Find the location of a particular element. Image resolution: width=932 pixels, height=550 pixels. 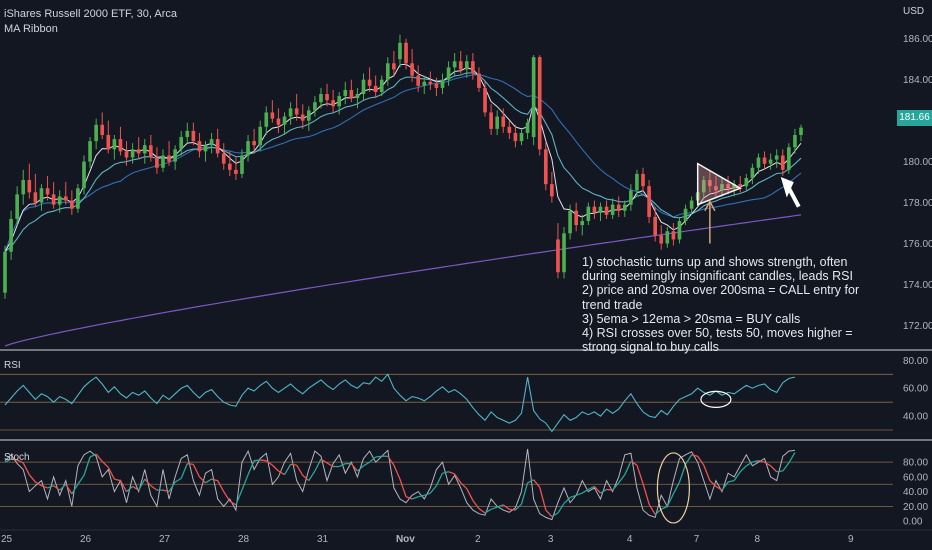

price-tick-label: 174.00 is located at coordinates (917, 285).